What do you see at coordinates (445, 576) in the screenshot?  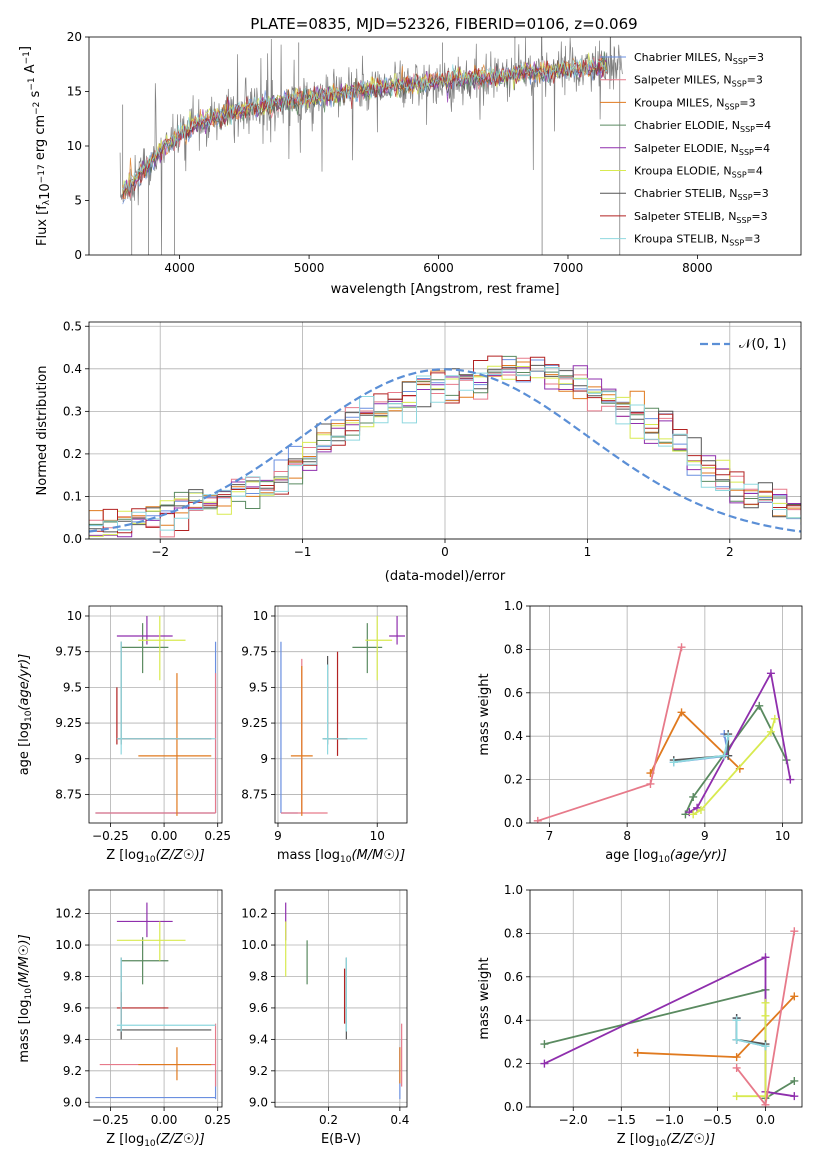 I see `x-axis-label: (data-model)/error` at bounding box center [445, 576].